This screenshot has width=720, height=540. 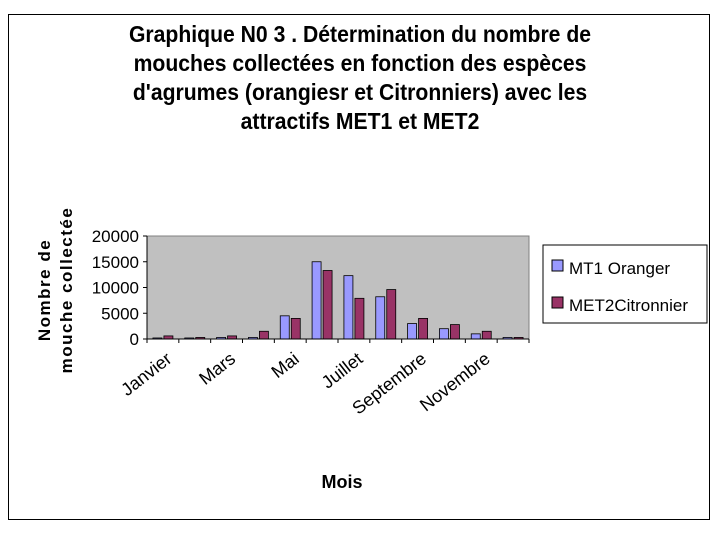 What do you see at coordinates (619, 268) in the screenshot?
I see `legend-label-mt1: MT1 Oranger` at bounding box center [619, 268].